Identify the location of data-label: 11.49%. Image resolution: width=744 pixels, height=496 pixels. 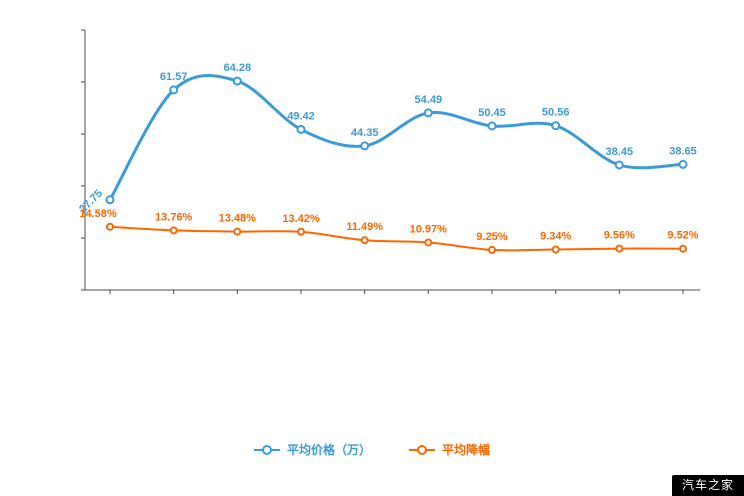
(364, 227).